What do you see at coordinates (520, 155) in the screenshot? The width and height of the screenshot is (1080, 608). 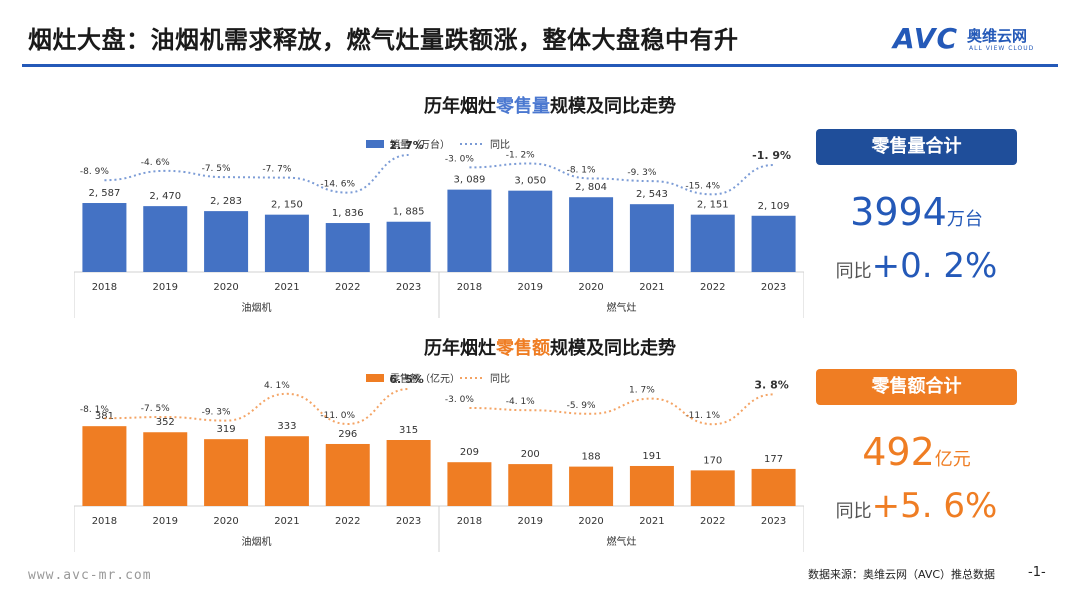 I see `volume-yoy-label: -1. 2%` at bounding box center [520, 155].